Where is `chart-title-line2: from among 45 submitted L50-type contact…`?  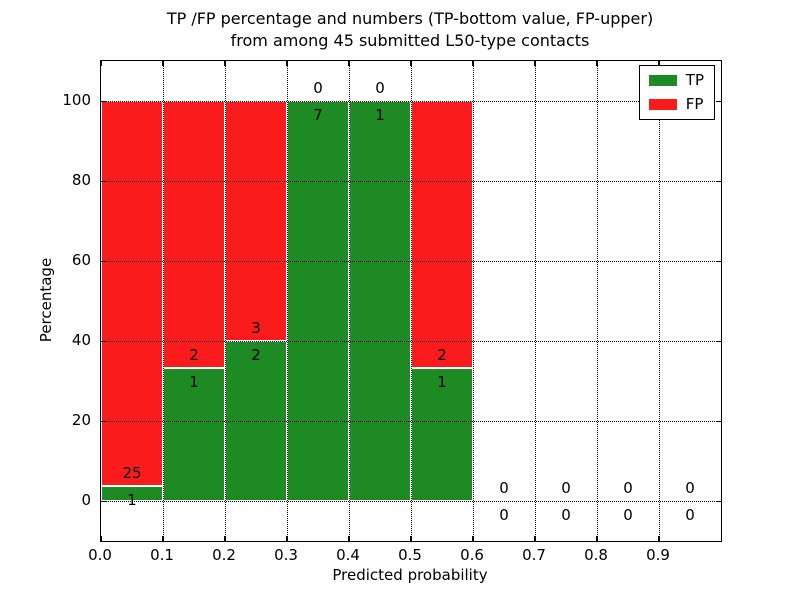
chart-title-line2: from among 45 submitted L50-type contact… is located at coordinates (410, 40).